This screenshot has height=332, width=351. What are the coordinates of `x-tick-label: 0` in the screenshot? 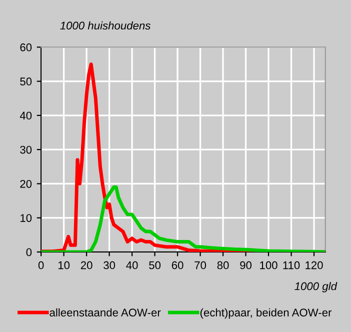 It's located at (41, 265).